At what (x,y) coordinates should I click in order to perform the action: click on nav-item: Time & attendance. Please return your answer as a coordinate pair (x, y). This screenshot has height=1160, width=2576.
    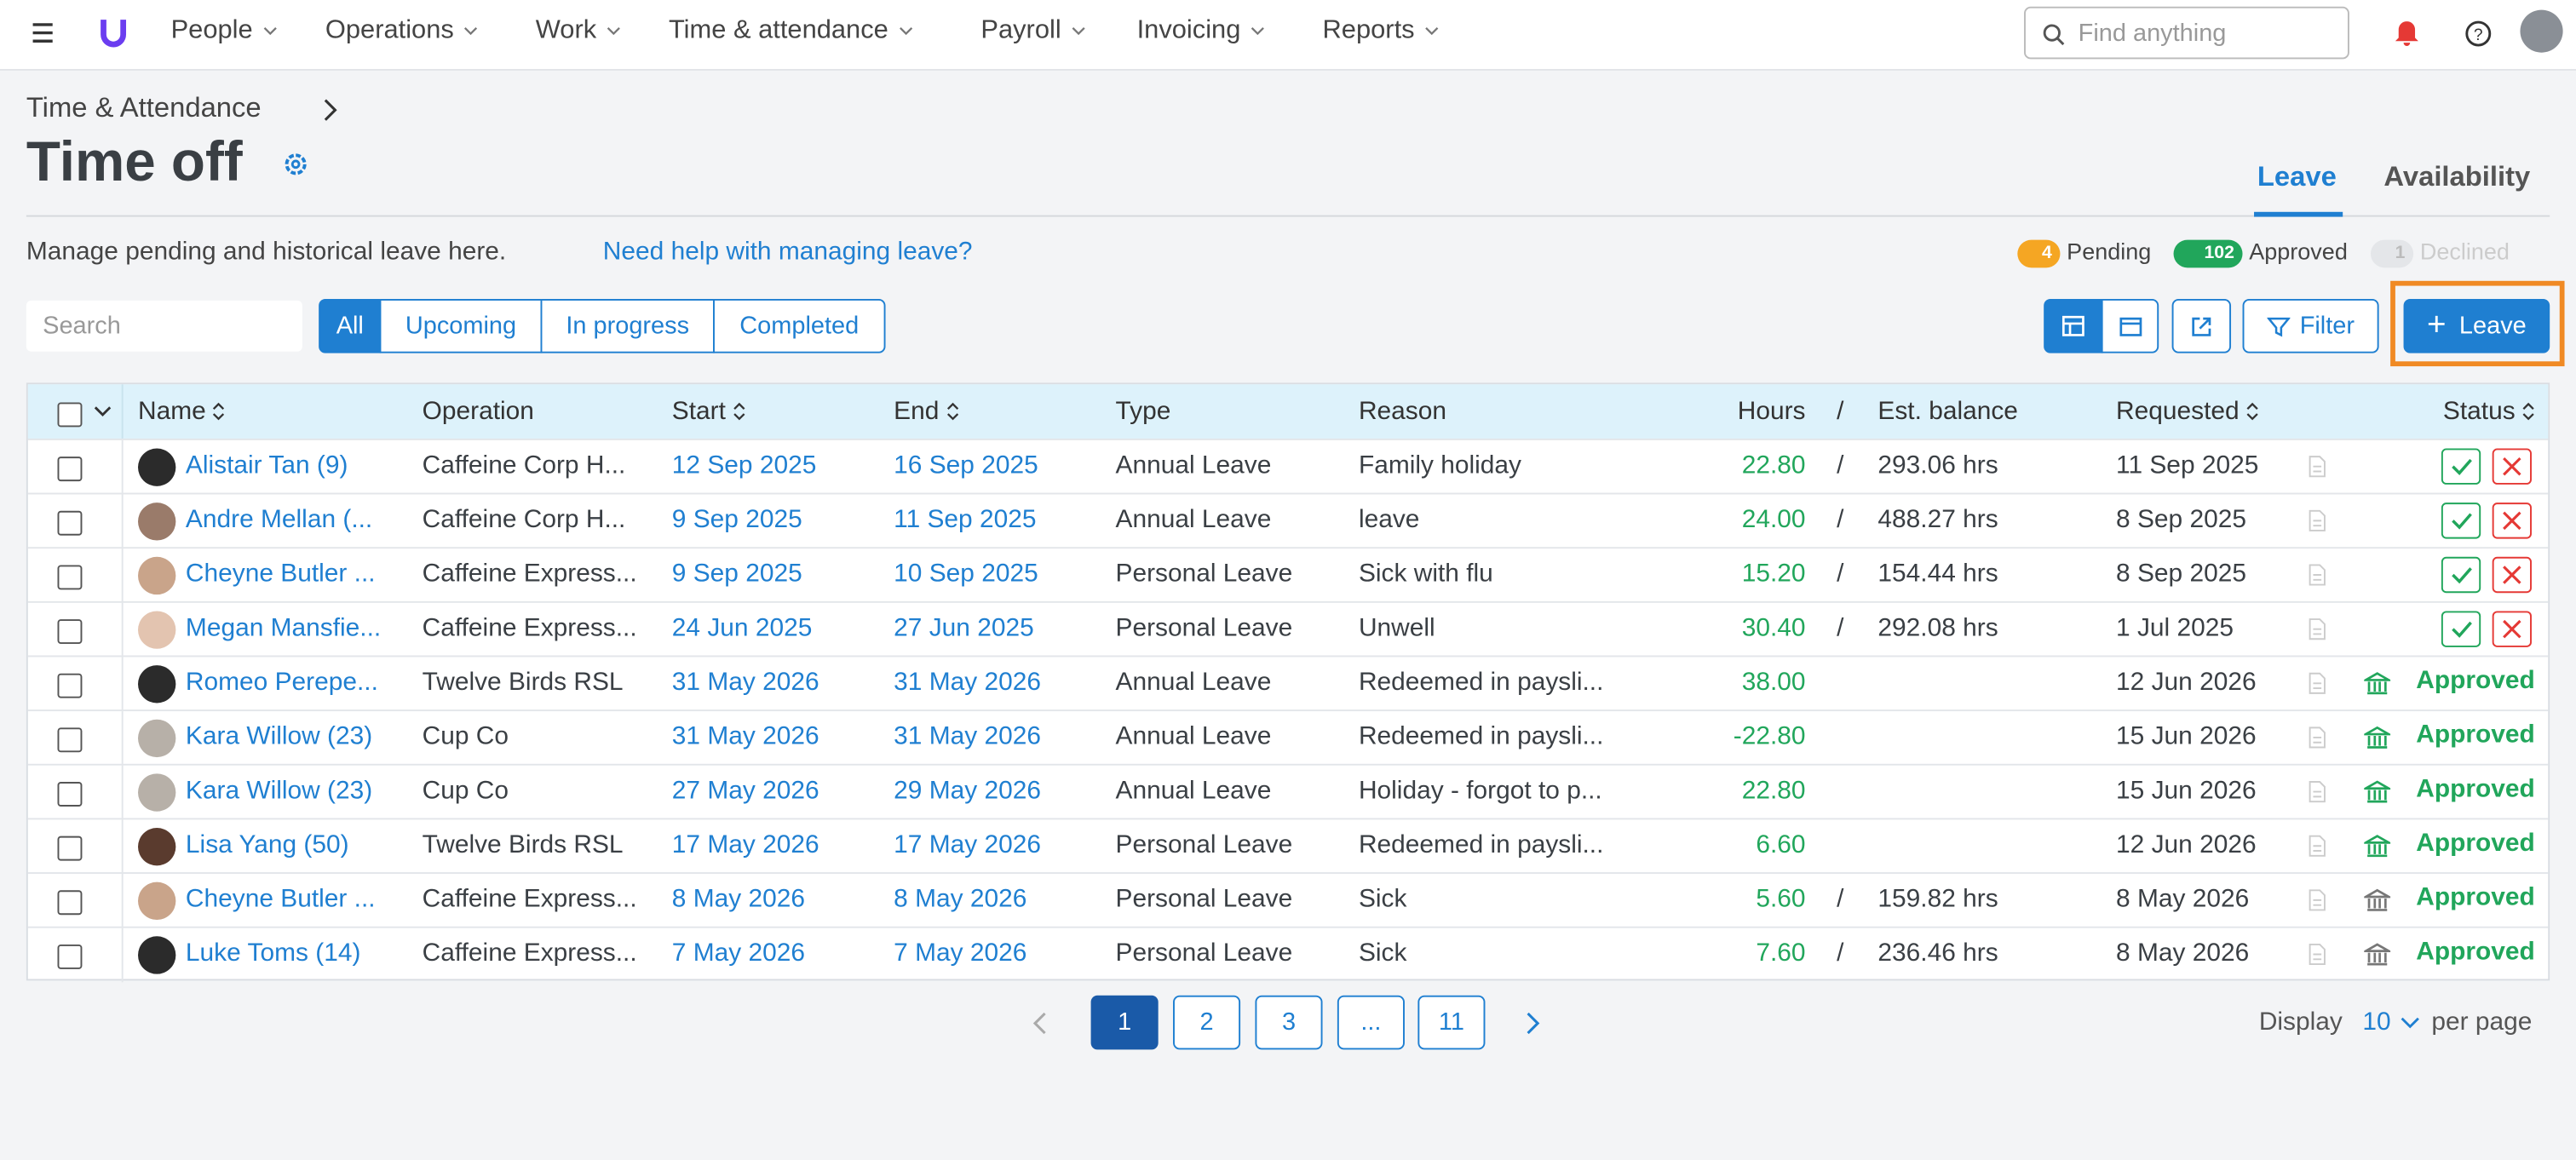
    Looking at the image, I should click on (791, 31).